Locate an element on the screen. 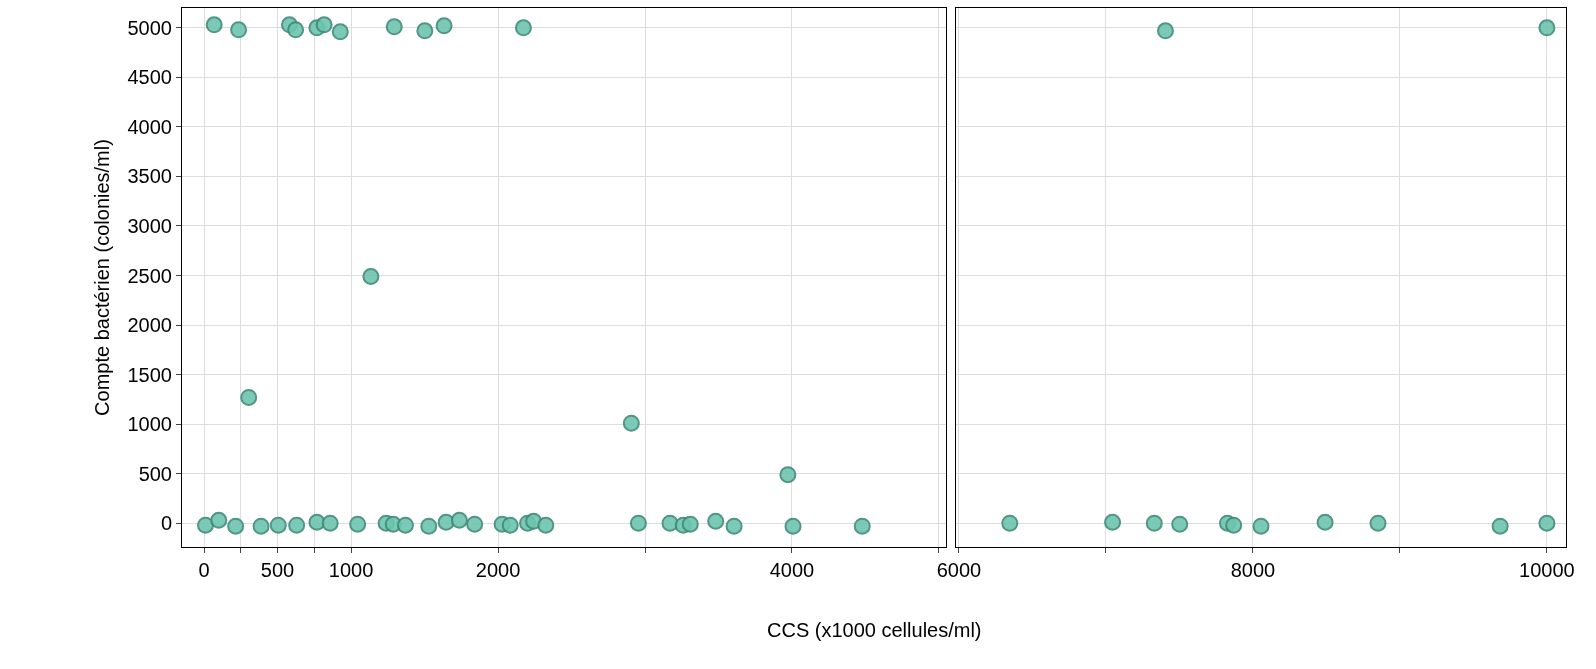 The width and height of the screenshot is (1596, 669). y-tick-label: 2000 is located at coordinates (149, 325).